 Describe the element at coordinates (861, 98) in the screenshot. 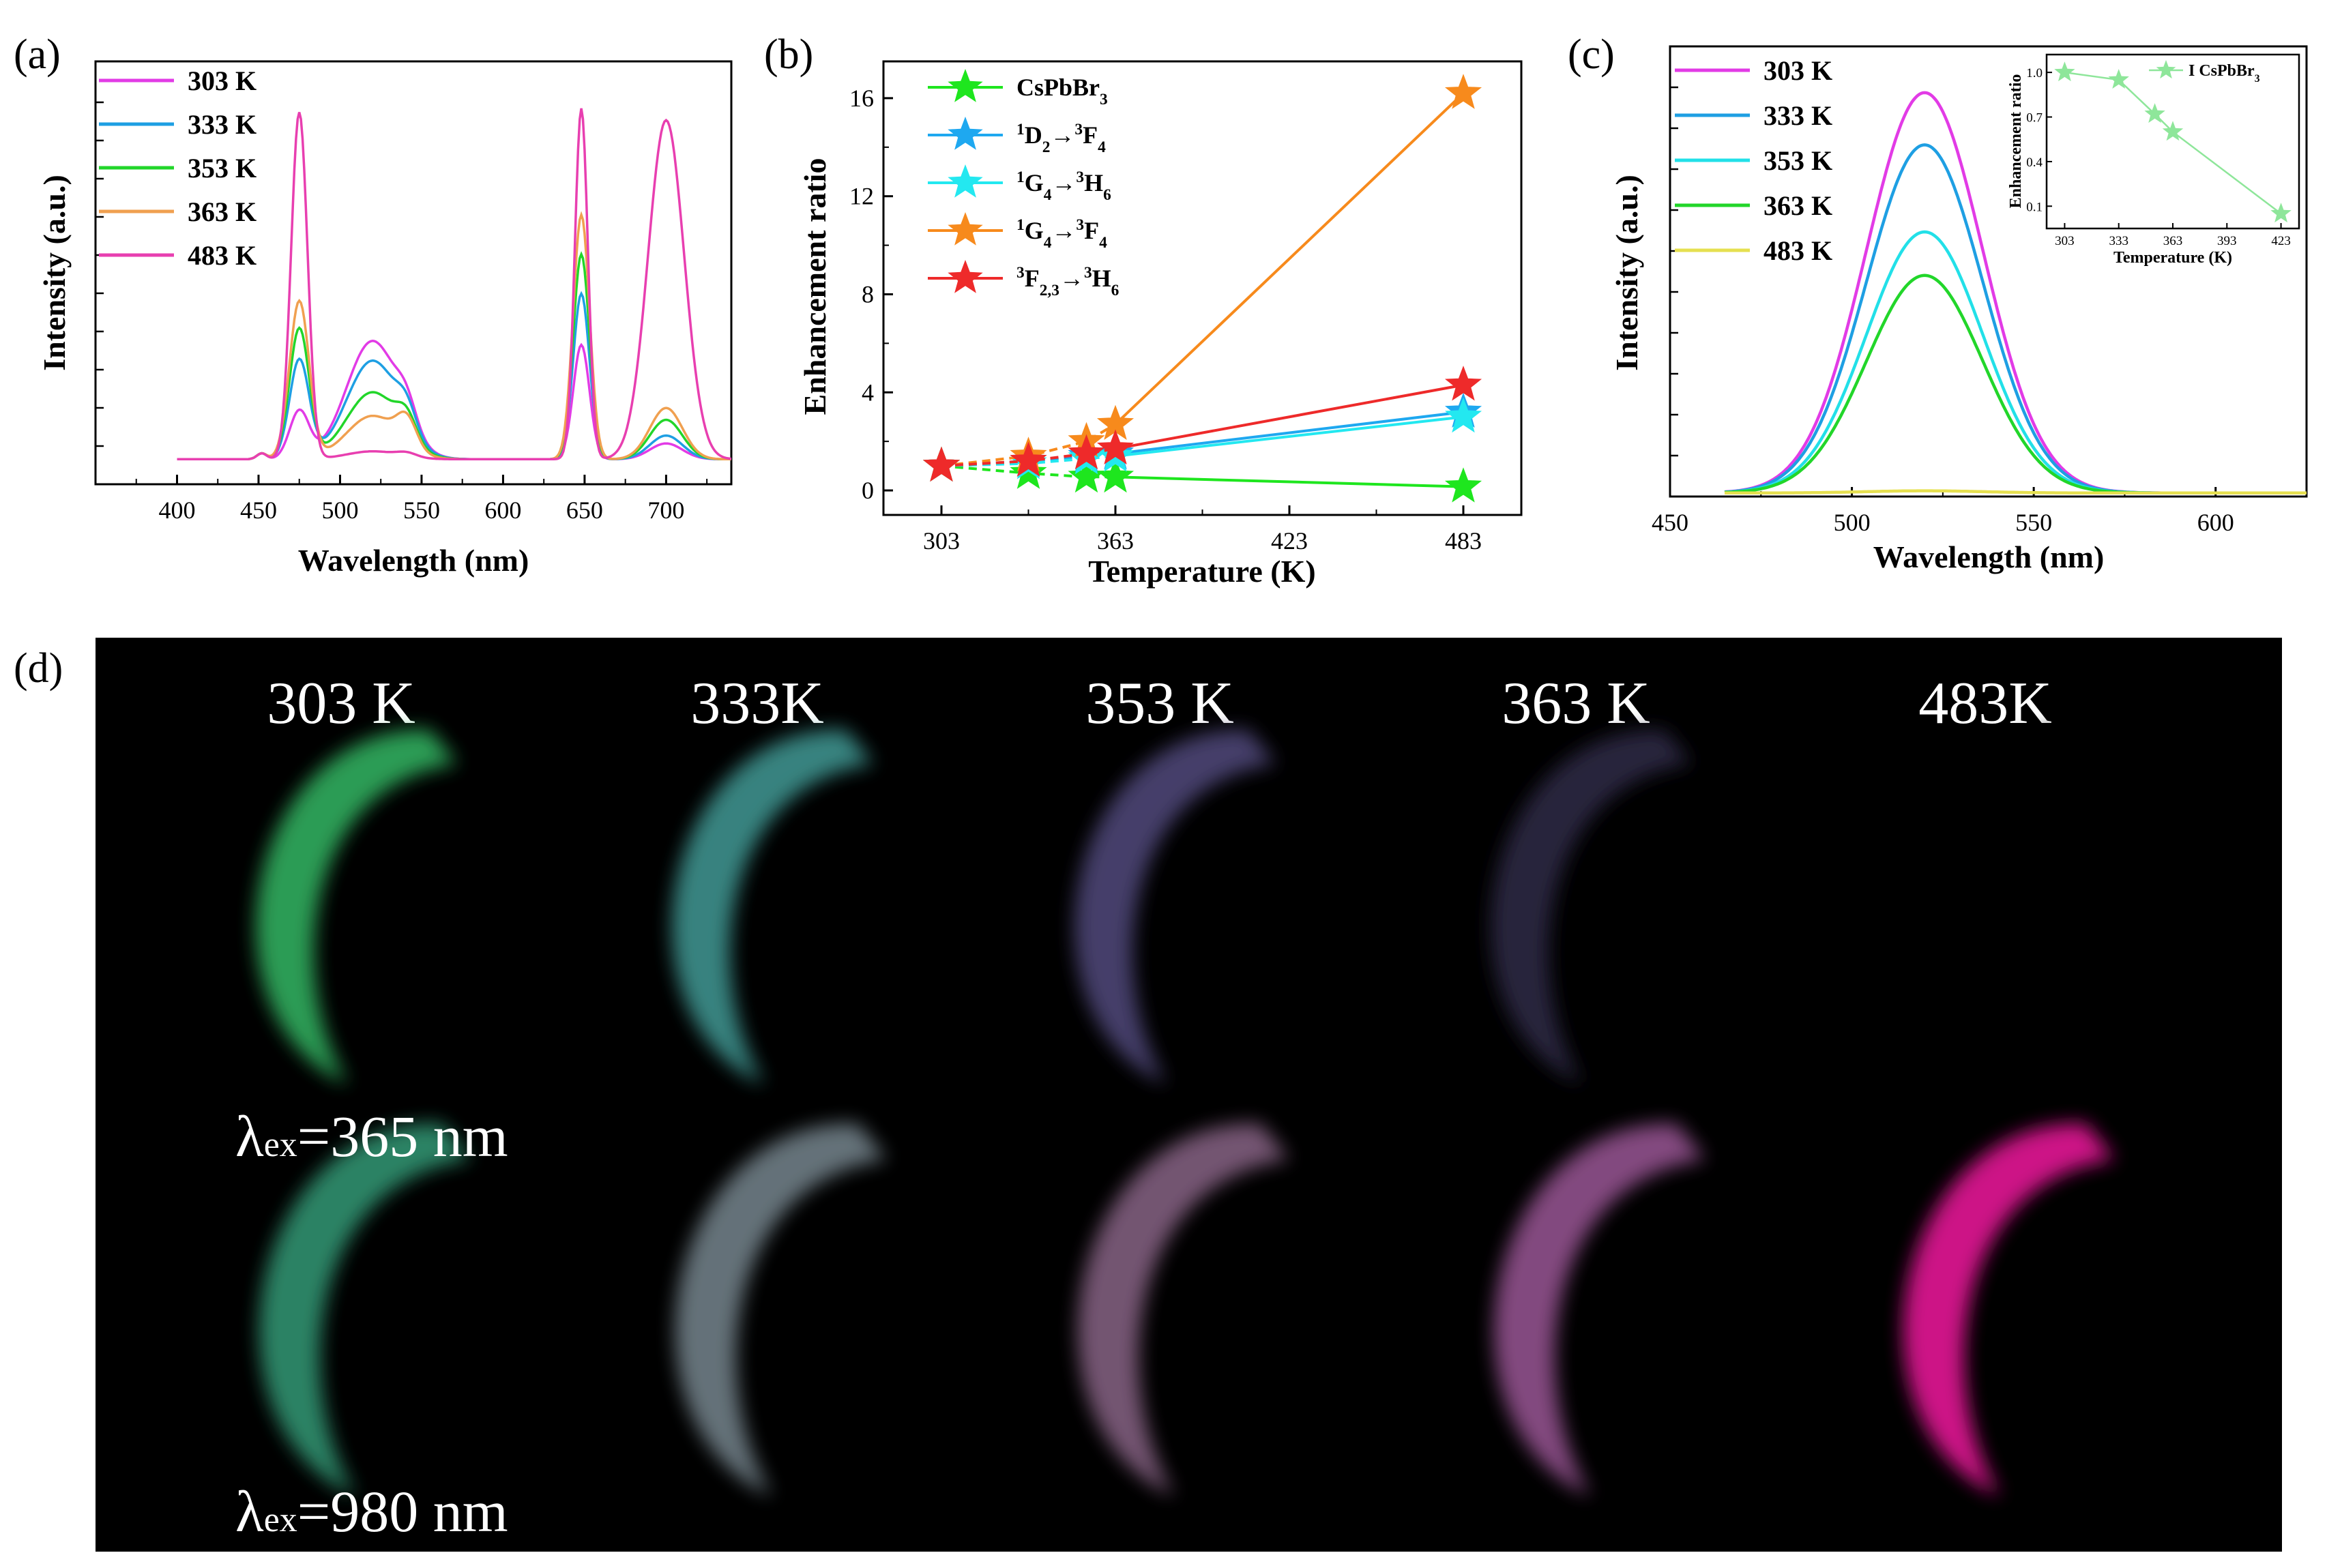

I see `y-tick-label: 16` at that location.